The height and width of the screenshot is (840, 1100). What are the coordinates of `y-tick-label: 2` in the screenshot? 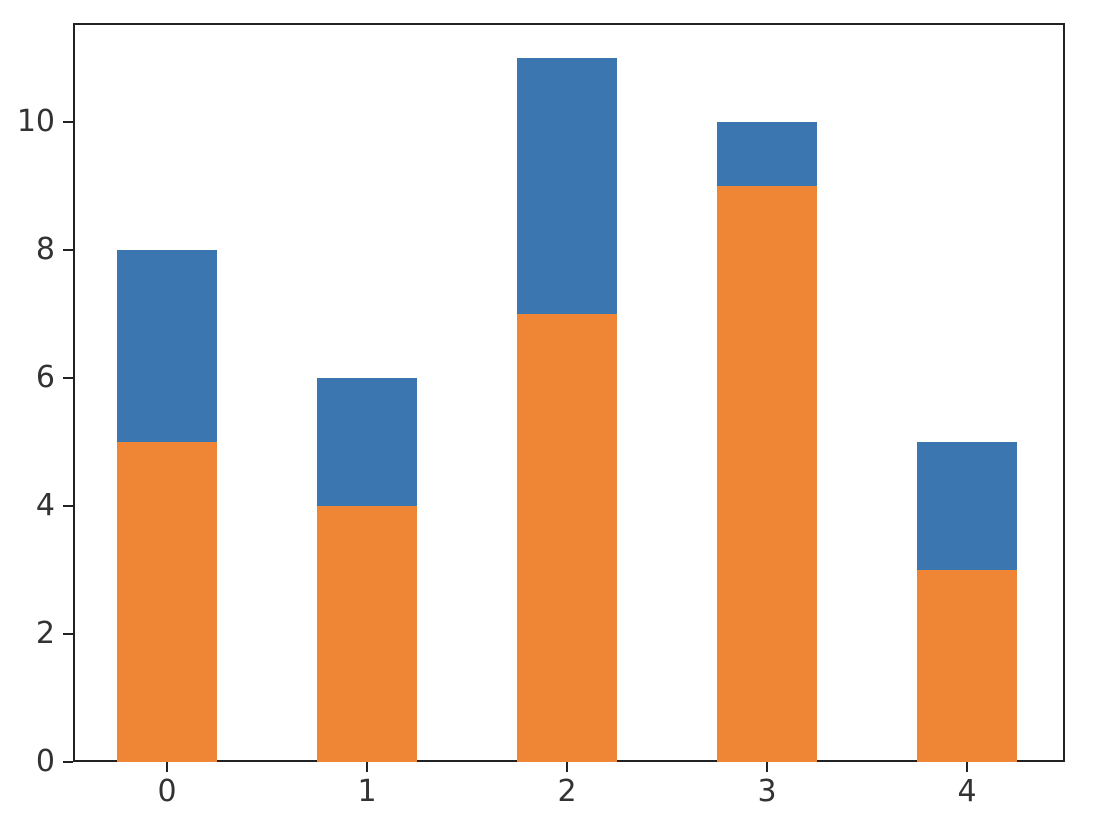 It's located at (45, 633).